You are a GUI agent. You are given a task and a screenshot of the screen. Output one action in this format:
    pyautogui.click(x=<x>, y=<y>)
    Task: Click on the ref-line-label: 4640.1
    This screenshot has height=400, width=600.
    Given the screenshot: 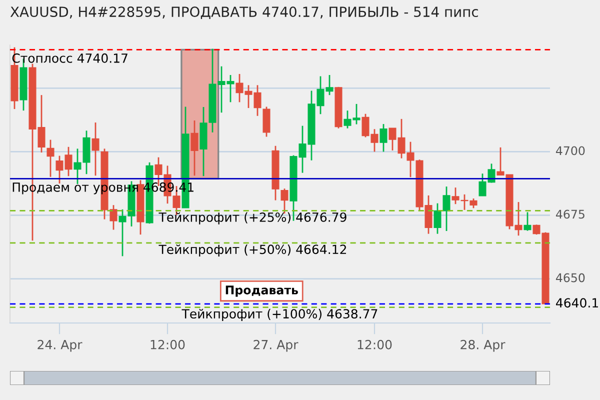 What is the action you would take?
    pyautogui.click(x=577, y=303)
    